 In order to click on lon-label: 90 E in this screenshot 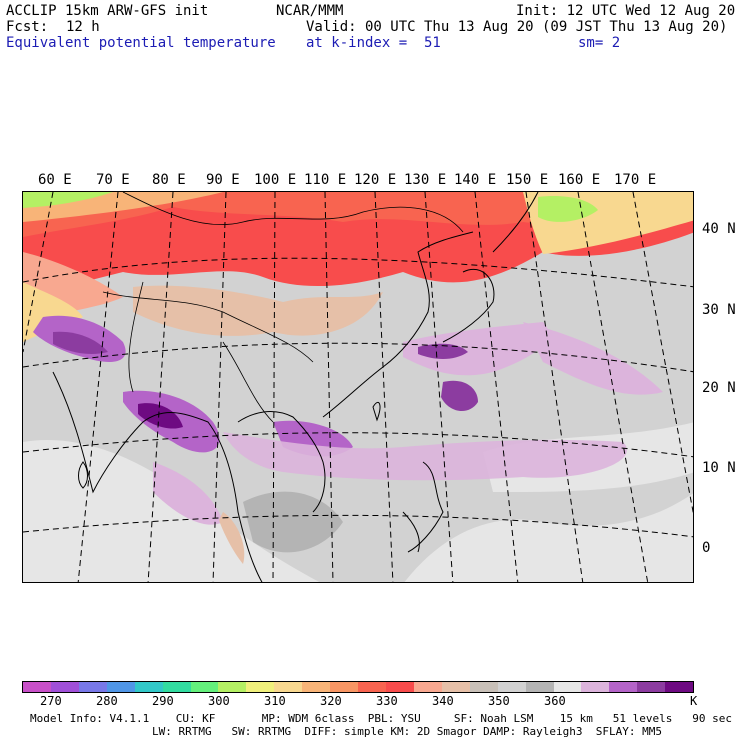, I will do `click(223, 180)`.